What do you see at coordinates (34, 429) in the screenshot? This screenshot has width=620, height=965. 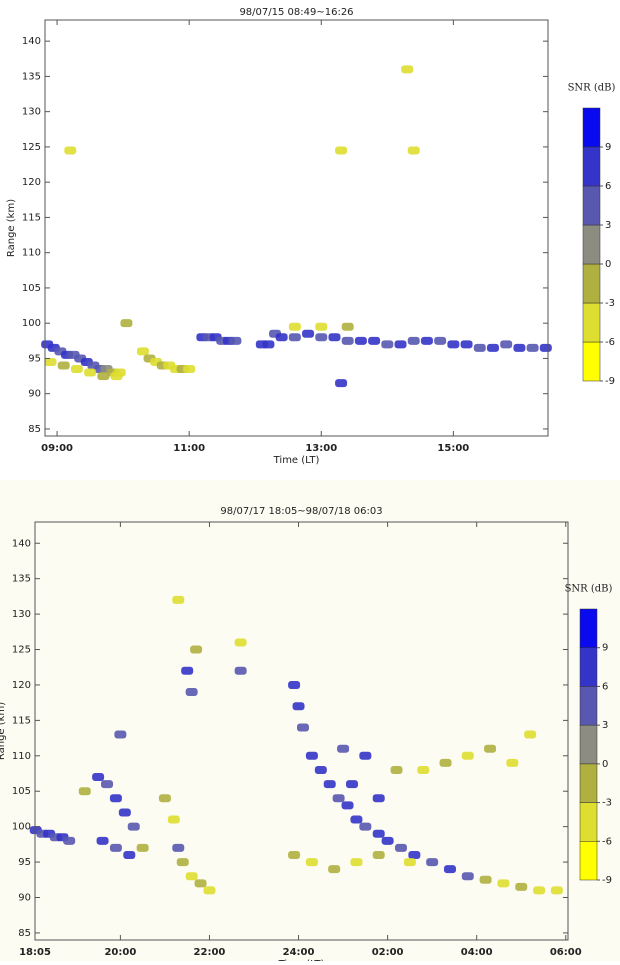 I see `y-tick-label: 85` at bounding box center [34, 429].